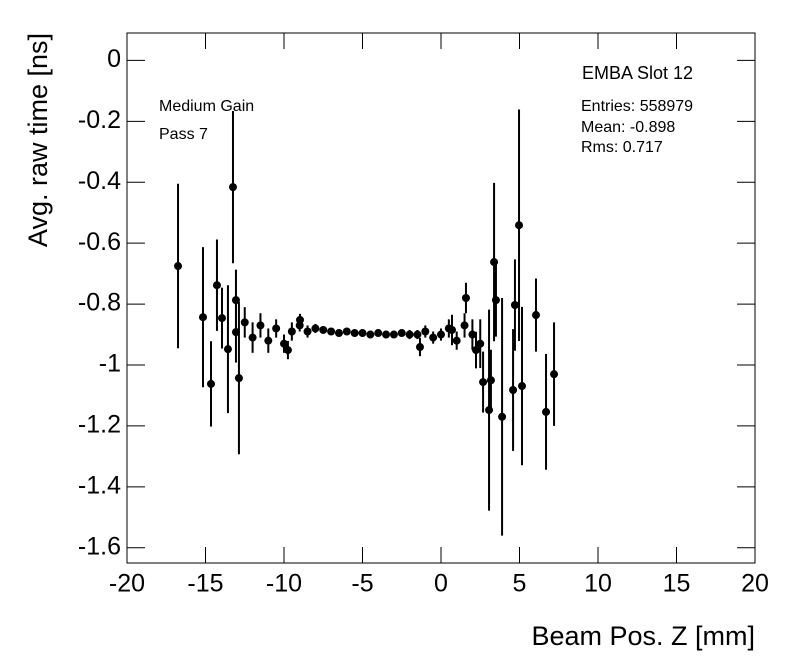  I want to click on y-tick-label: -1, so click(110, 364).